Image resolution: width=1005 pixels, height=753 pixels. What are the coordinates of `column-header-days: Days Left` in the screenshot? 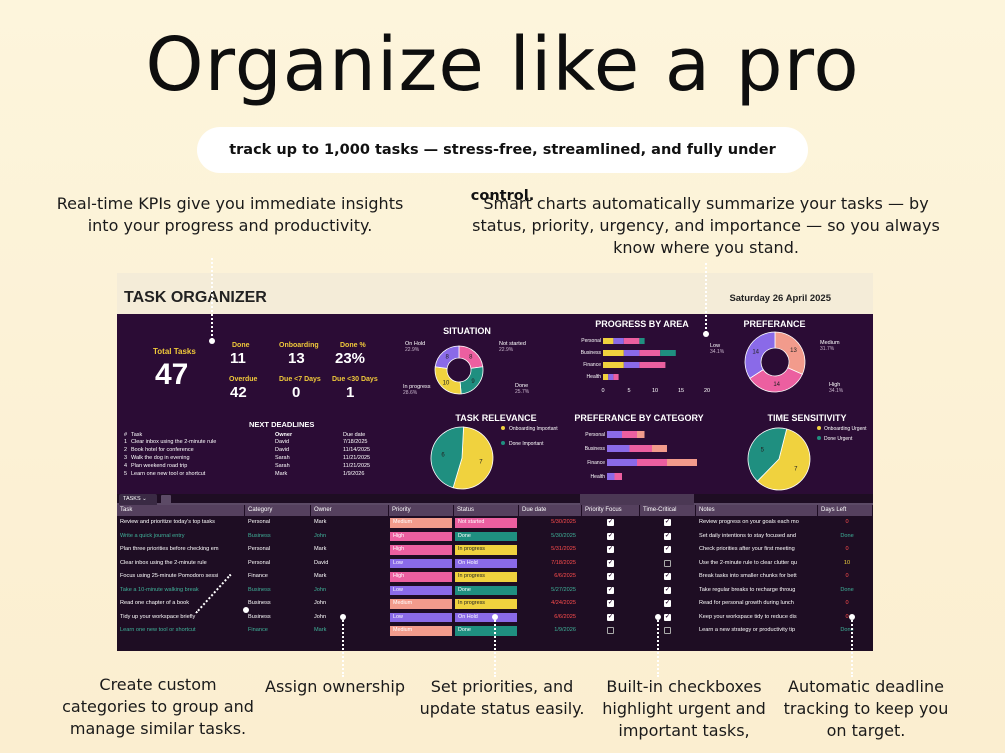 It's located at (845, 510).